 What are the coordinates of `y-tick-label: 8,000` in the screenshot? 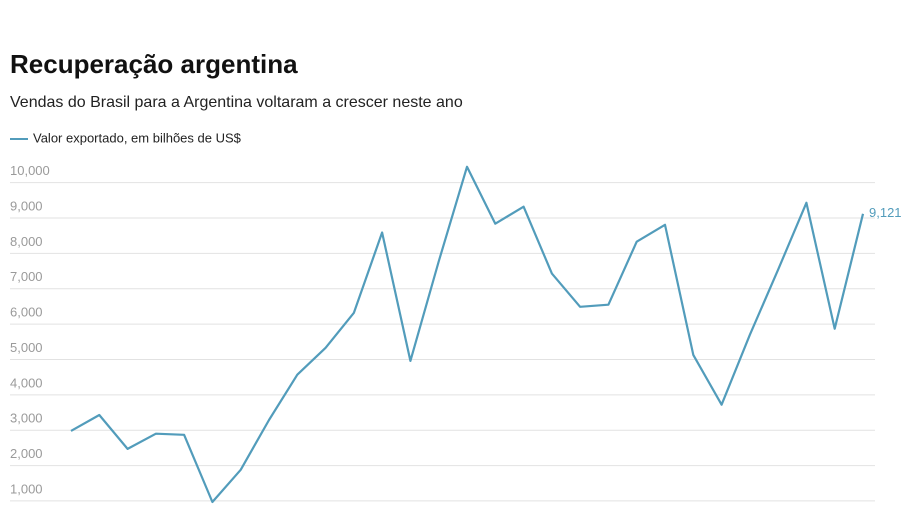 It's located at (26, 241).